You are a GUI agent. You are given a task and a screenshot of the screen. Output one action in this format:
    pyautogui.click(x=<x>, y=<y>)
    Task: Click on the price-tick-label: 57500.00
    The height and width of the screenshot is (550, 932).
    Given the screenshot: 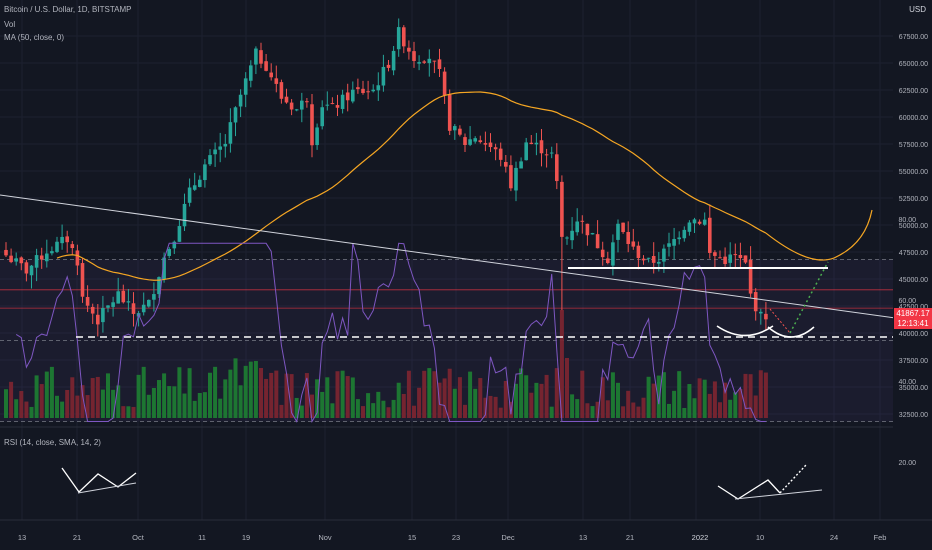 What is the action you would take?
    pyautogui.click(x=913, y=145)
    